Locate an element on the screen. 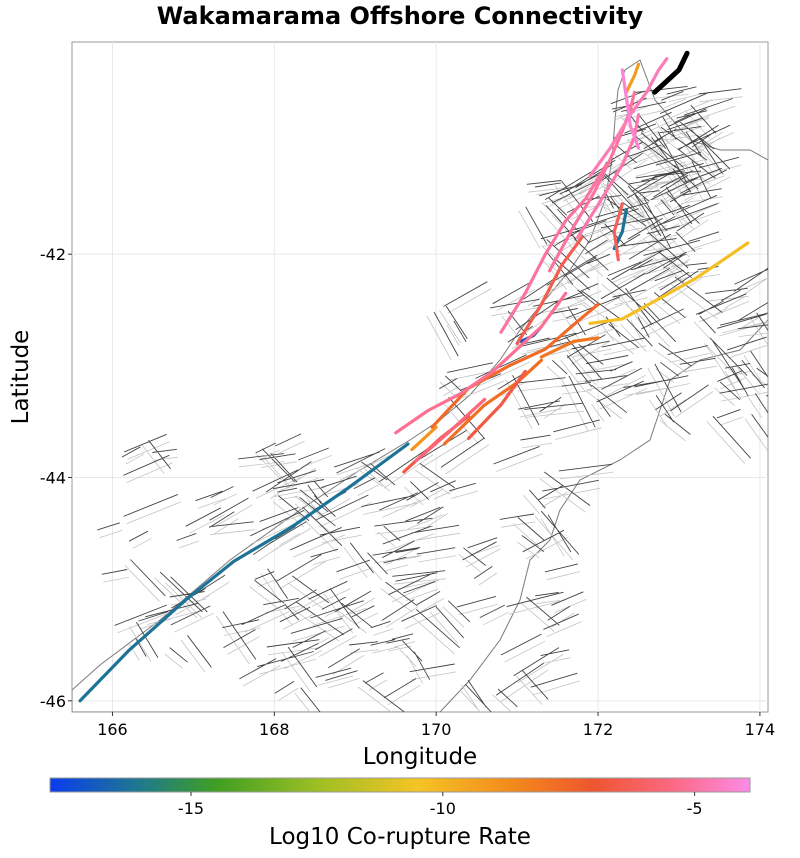 This screenshot has width=800, height=858. x-axis-title: Longitude is located at coordinates (420, 757).